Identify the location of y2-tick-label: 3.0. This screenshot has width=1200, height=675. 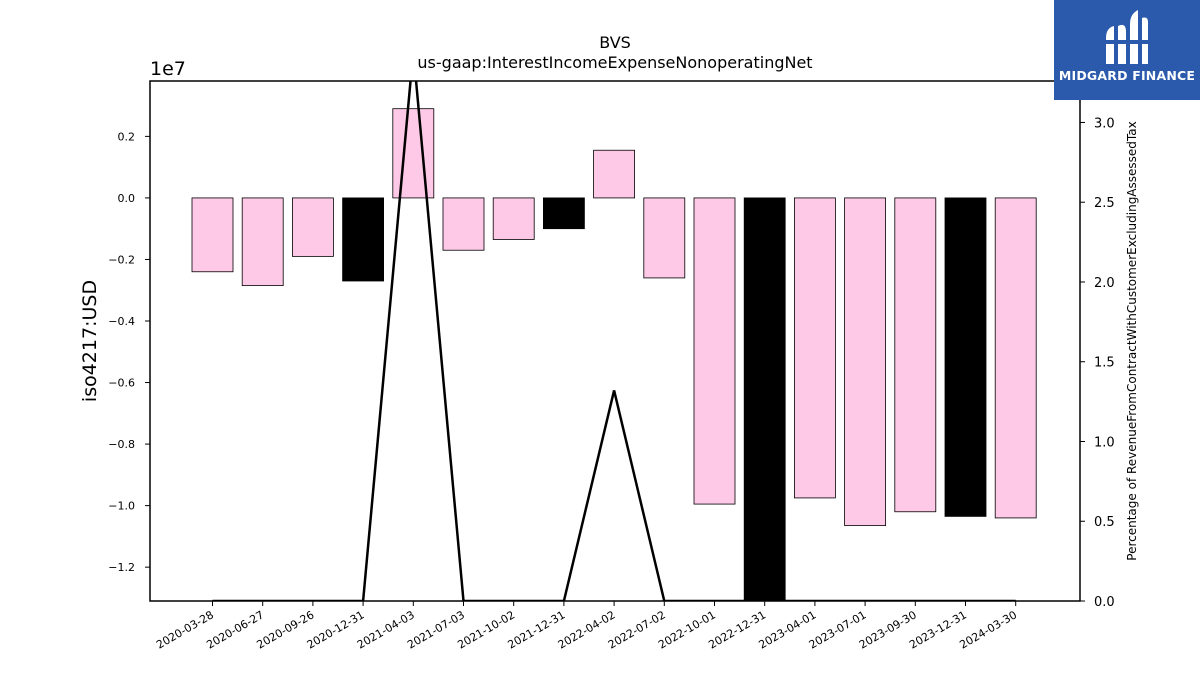
(1104, 123).